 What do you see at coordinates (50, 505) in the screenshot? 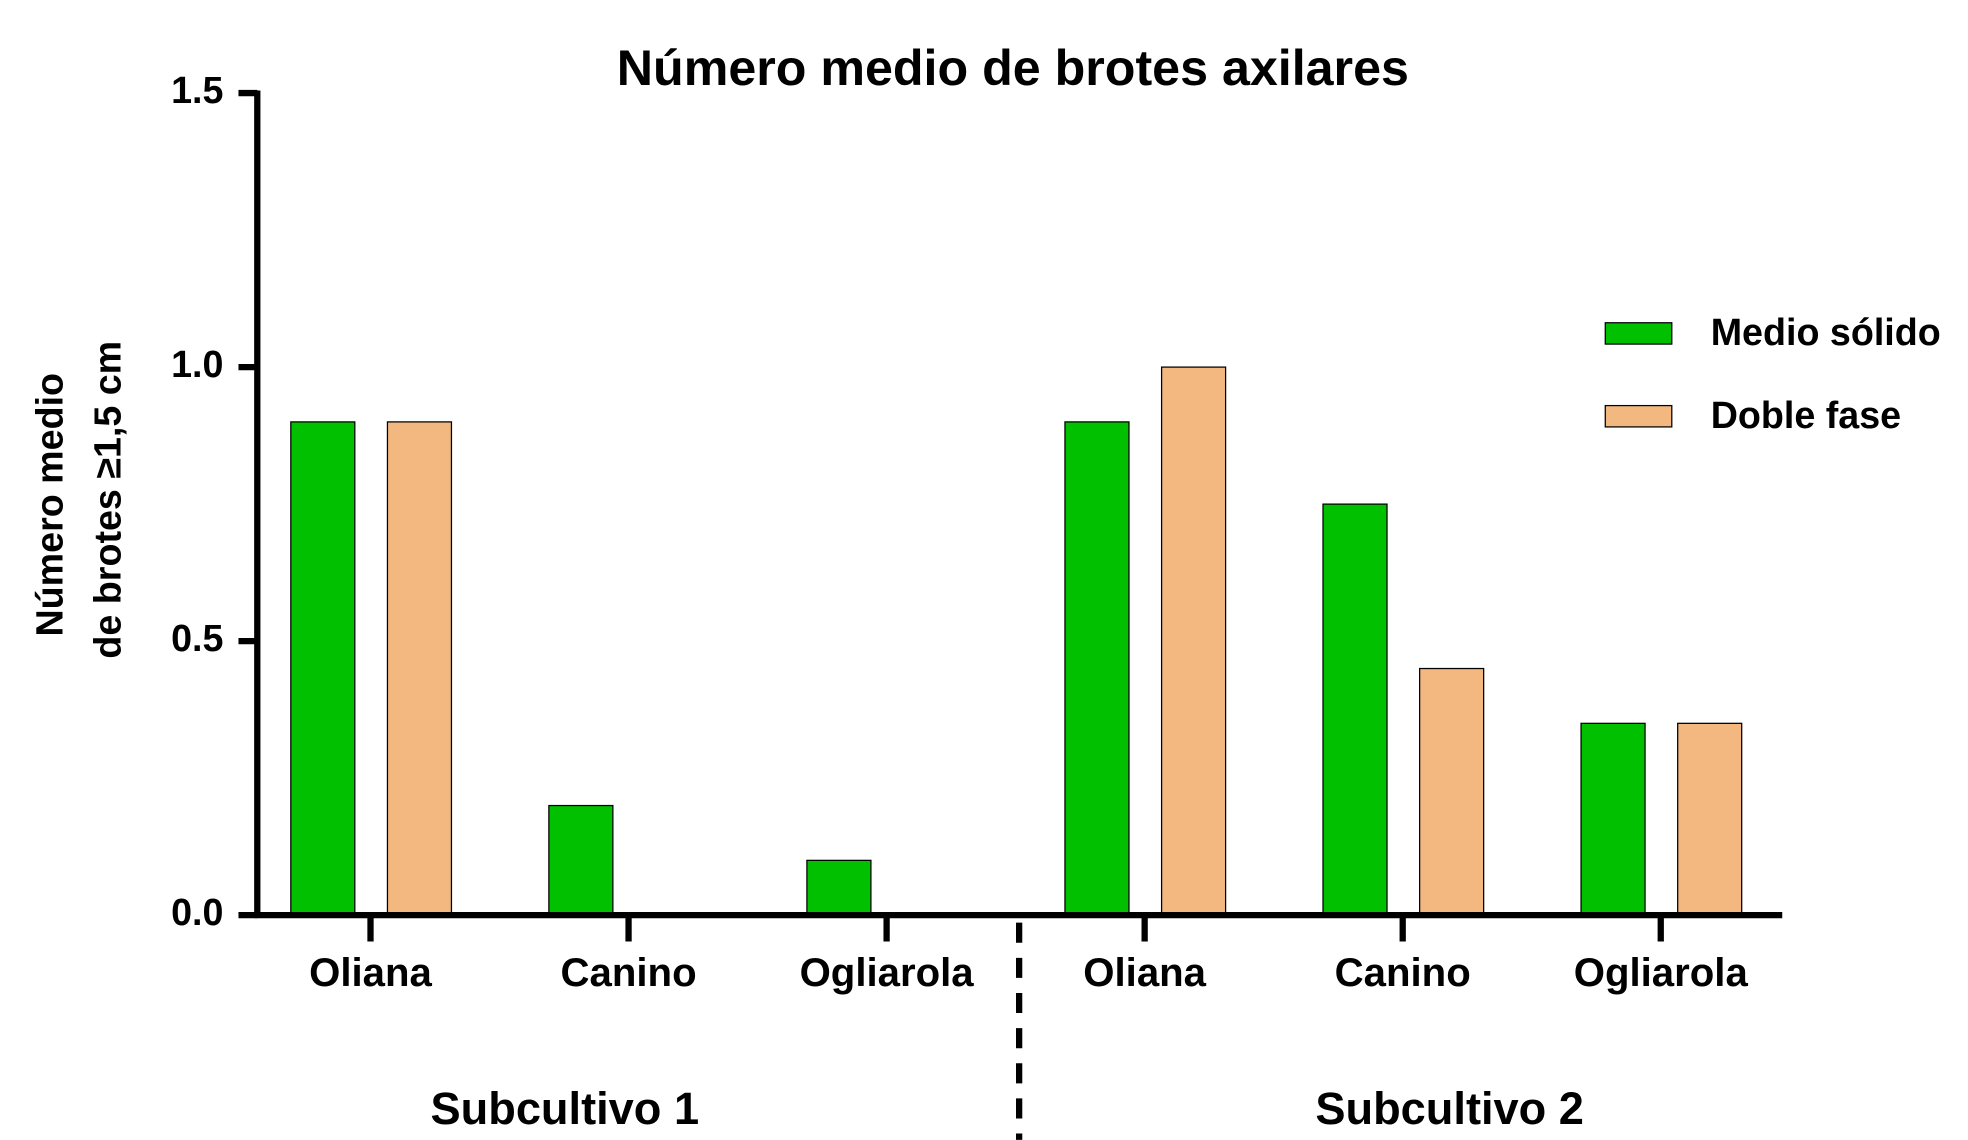
I see `y-axis-label: Número medio` at bounding box center [50, 505].